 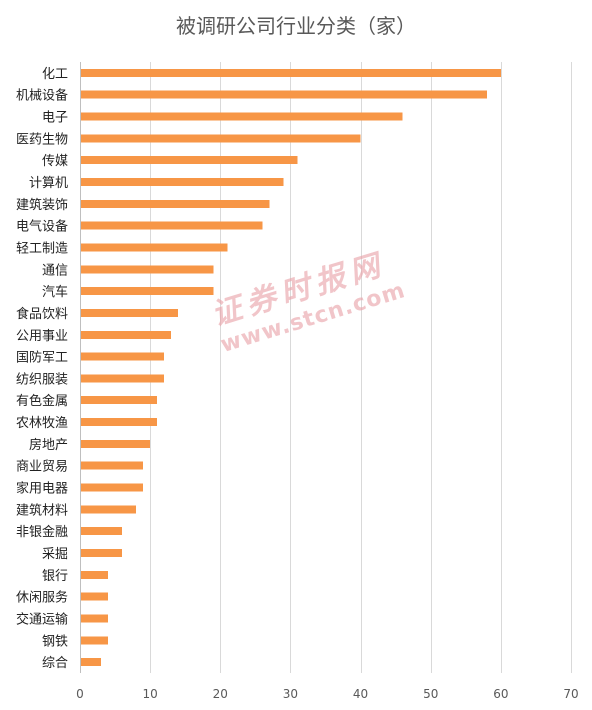 What do you see at coordinates (42, 314) in the screenshot?
I see `category-label: 食品饮料` at bounding box center [42, 314].